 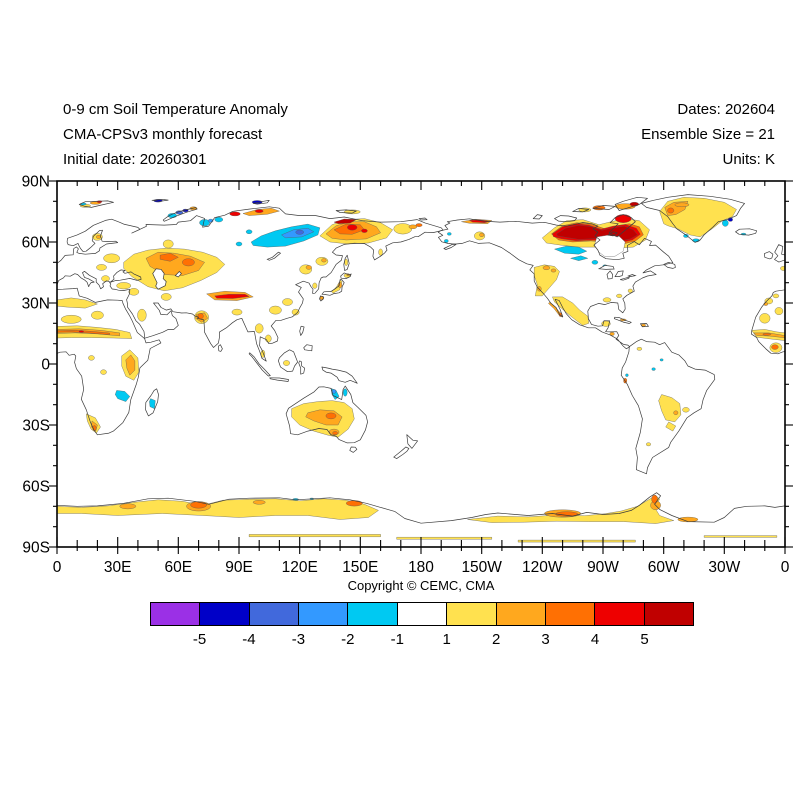 What do you see at coordinates (397, 639) in the screenshot?
I see `colorbar-tick-label: -1` at bounding box center [397, 639].